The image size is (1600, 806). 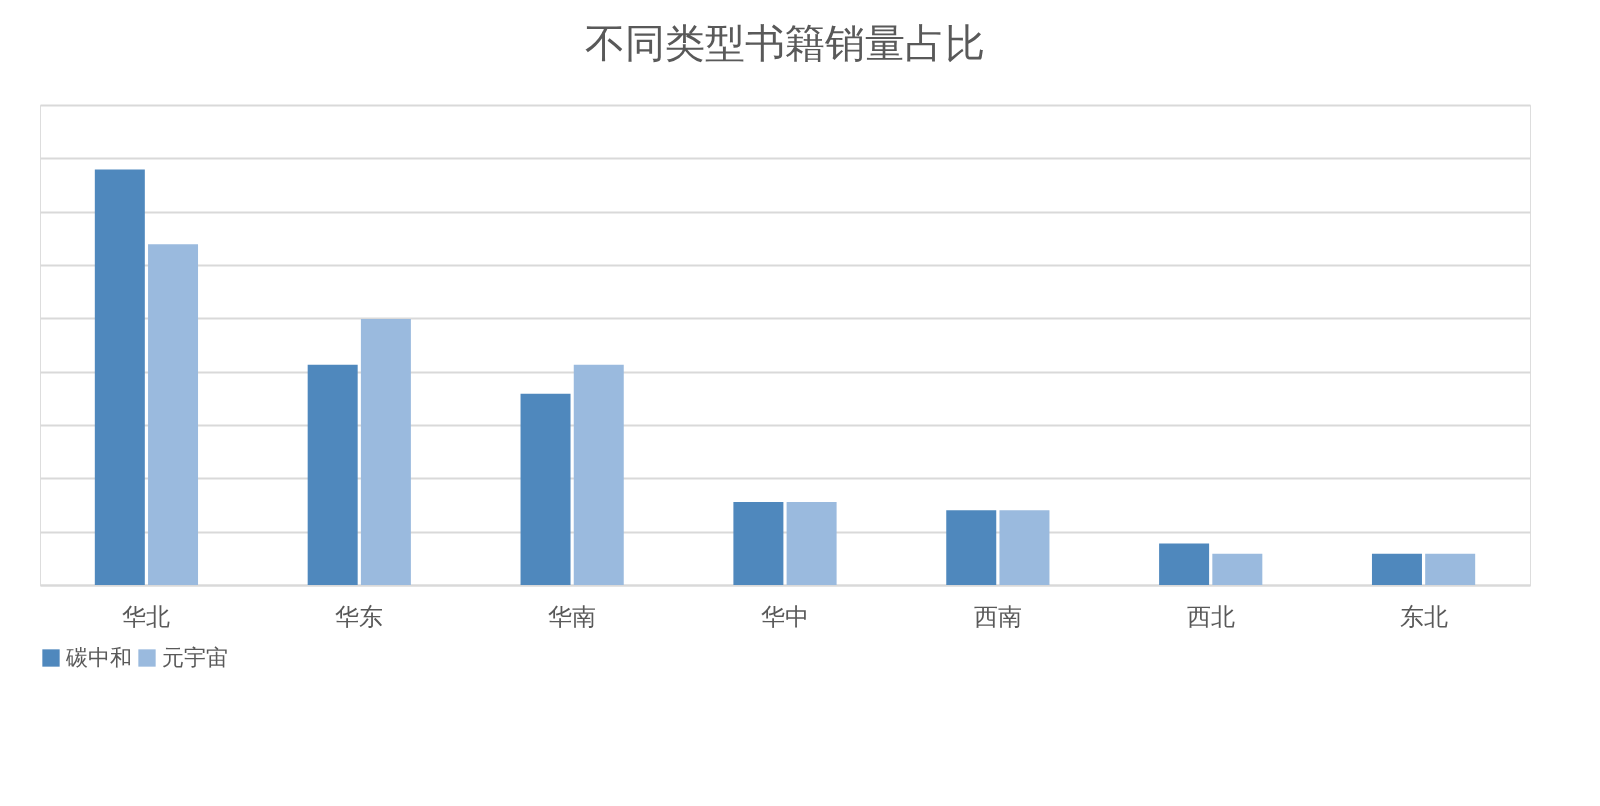 What do you see at coordinates (1423, 616) in the screenshot?
I see `x-tick-label: 东北` at bounding box center [1423, 616].